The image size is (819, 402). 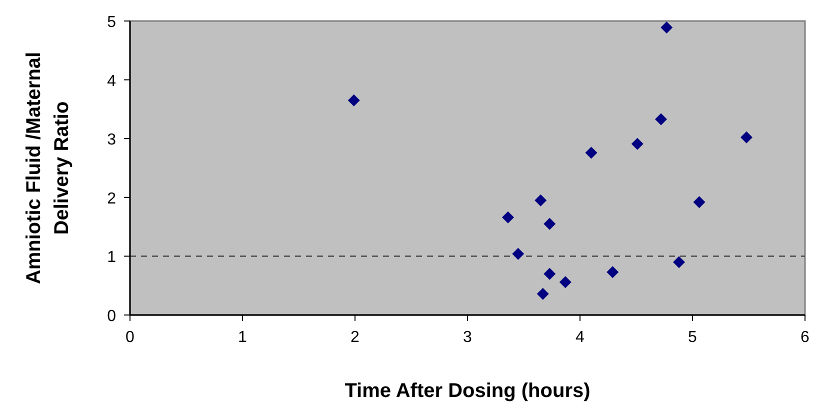 I want to click on x-tick-label: 1, so click(x=243, y=337).